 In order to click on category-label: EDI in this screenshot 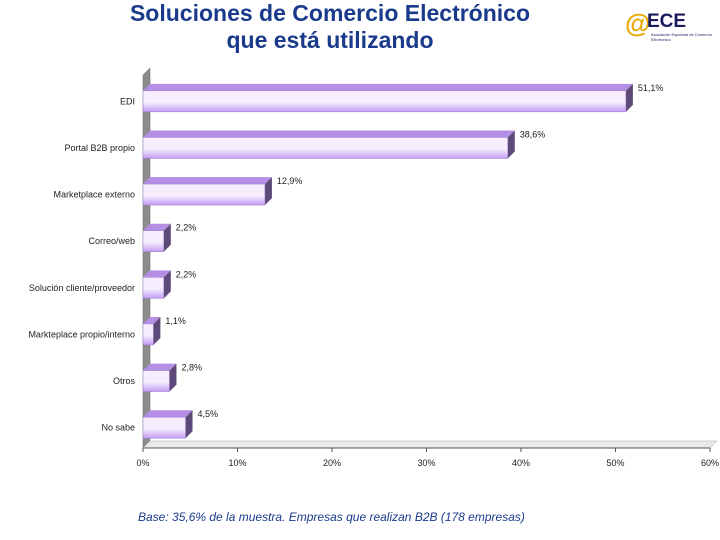, I will do `click(127, 101)`.